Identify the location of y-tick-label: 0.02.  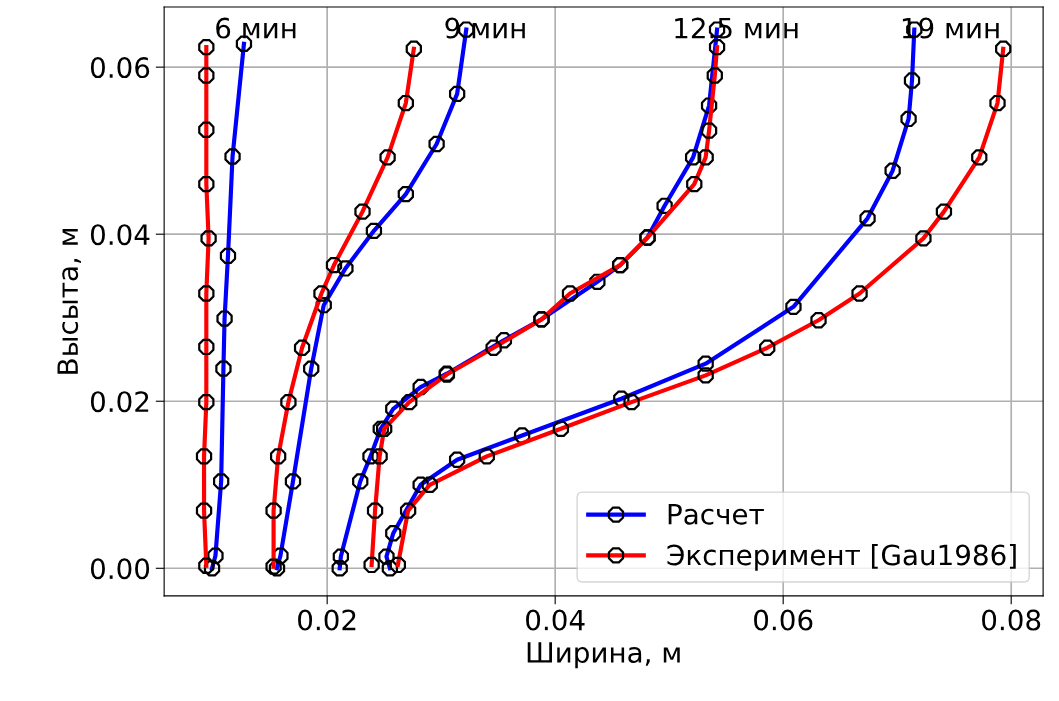
(119, 402).